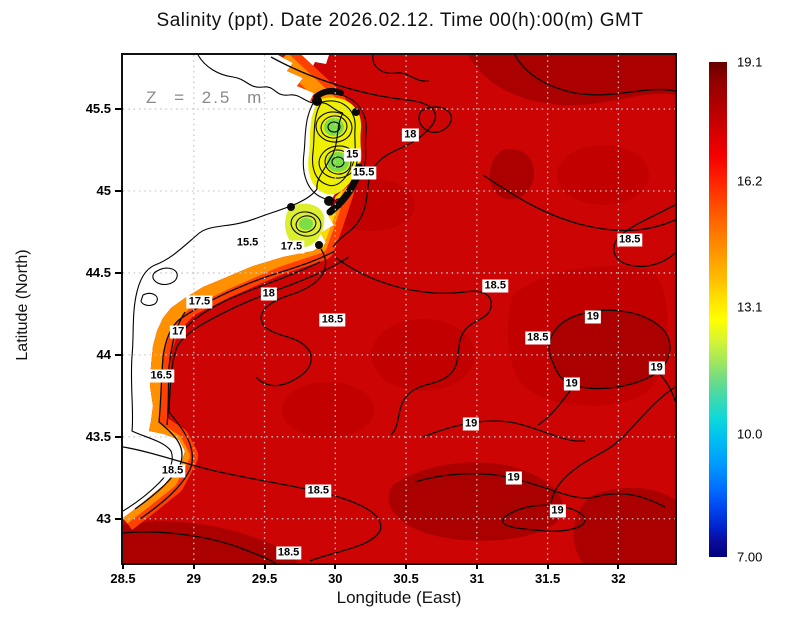  What do you see at coordinates (98, 272) in the screenshot?
I see `y-tick-label: 44.5` at bounding box center [98, 272].